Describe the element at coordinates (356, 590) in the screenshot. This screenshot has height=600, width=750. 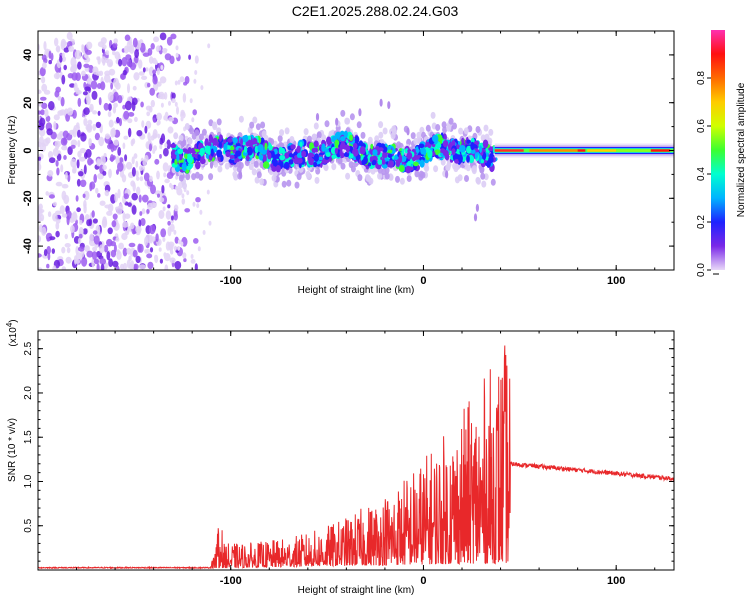
I see `snr-xlabel: Height of straight line (km)` at that location.